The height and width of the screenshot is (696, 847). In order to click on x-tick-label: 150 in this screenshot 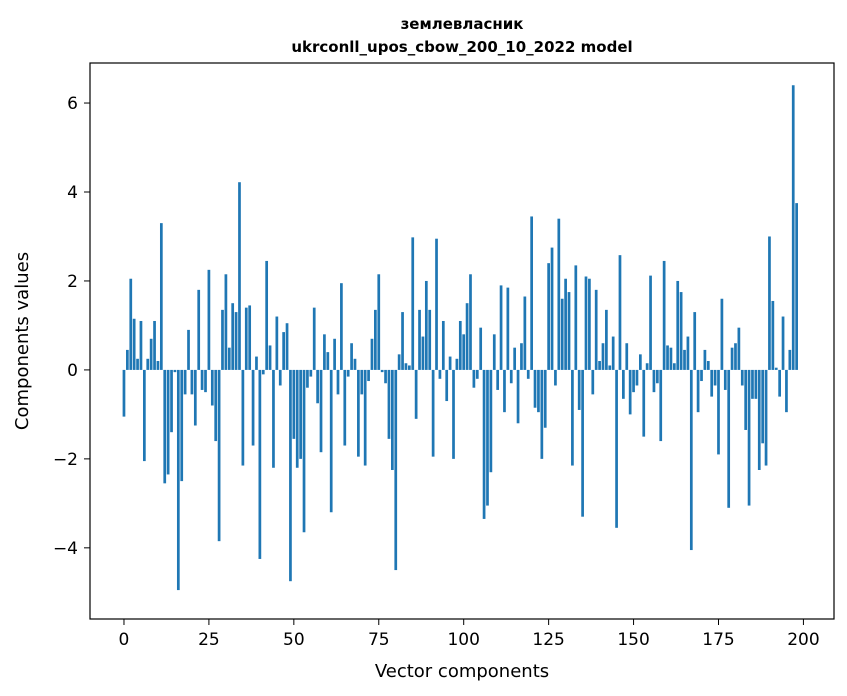, I will do `click(633, 640)`.